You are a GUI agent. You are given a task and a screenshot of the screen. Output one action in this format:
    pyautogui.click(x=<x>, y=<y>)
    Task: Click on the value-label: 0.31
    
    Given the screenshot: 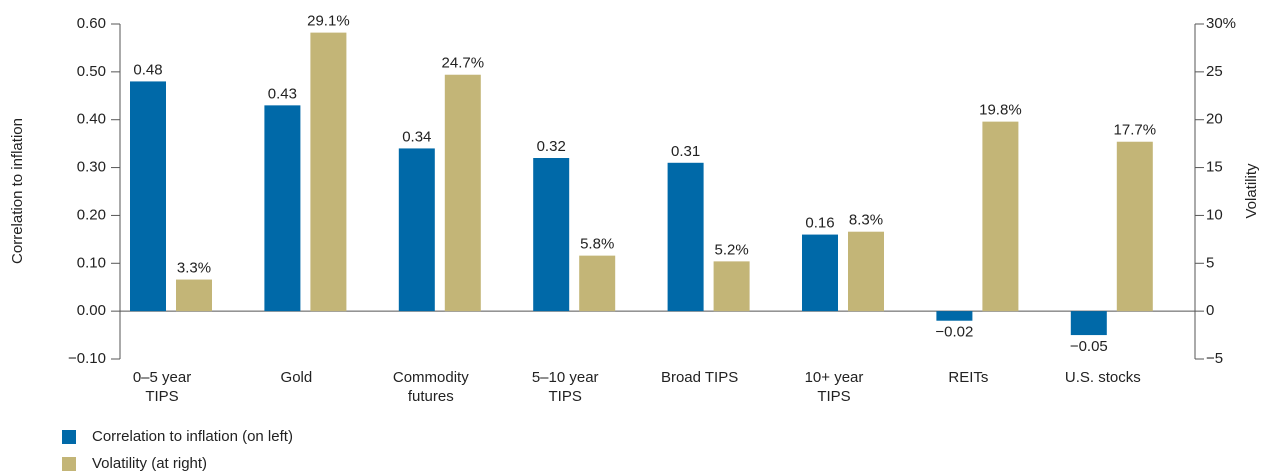 What is the action you would take?
    pyautogui.click(x=685, y=151)
    